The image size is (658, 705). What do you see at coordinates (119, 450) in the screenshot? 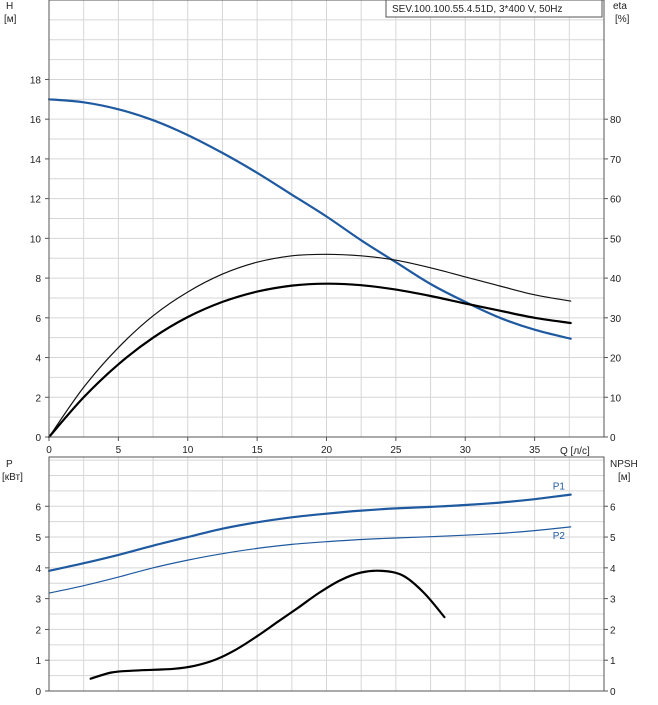
I see `x-tick-label: 5` at bounding box center [119, 450].